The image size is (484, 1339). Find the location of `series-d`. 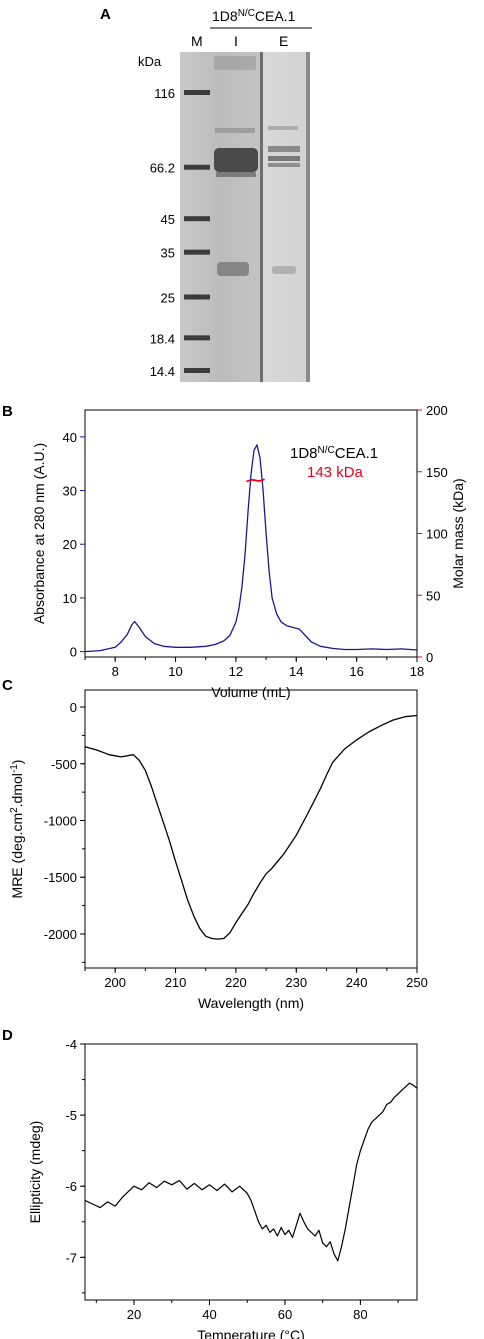

series-d is located at coordinates (251, 1172).